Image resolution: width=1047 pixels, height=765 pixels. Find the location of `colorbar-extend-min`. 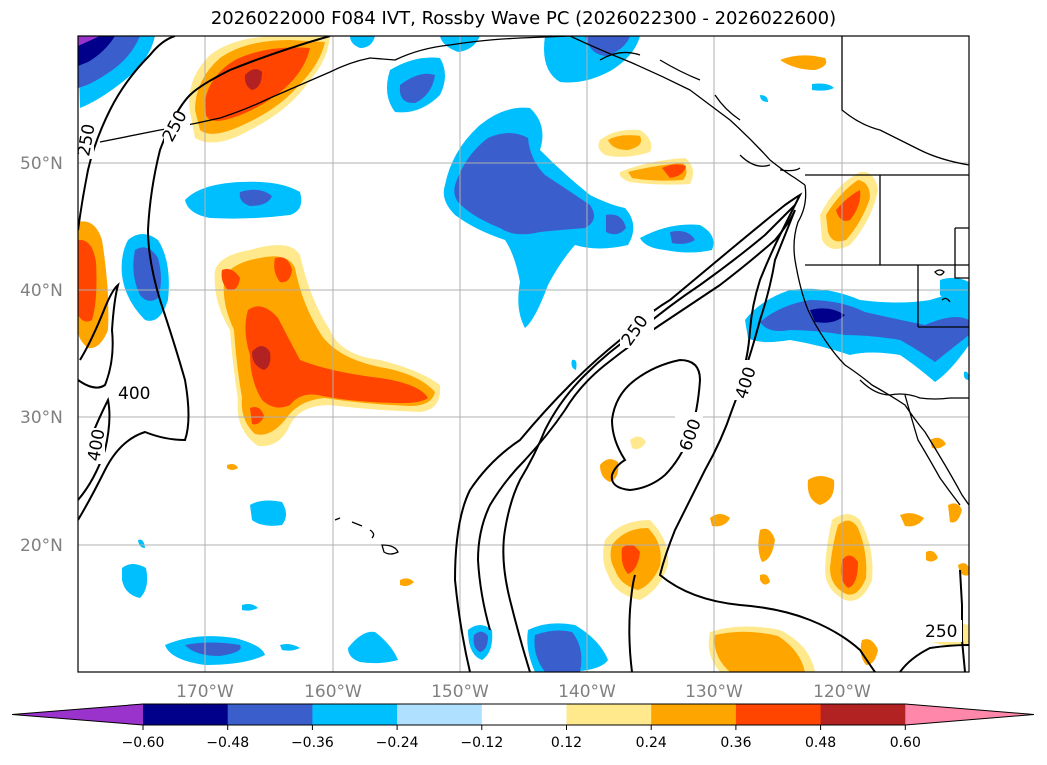

colorbar-extend-min is located at coordinates (77, 714).